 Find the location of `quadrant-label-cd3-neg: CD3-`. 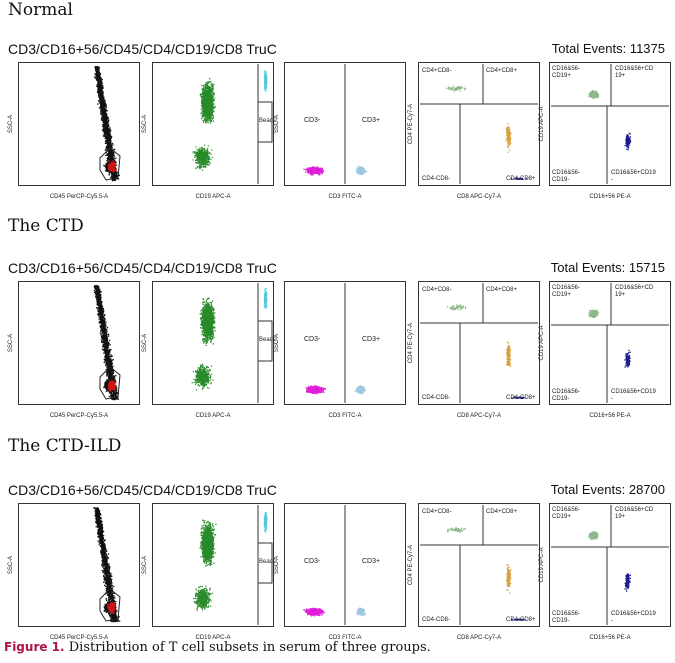

quadrant-label-cd3-neg: CD3- is located at coordinates (312, 120).